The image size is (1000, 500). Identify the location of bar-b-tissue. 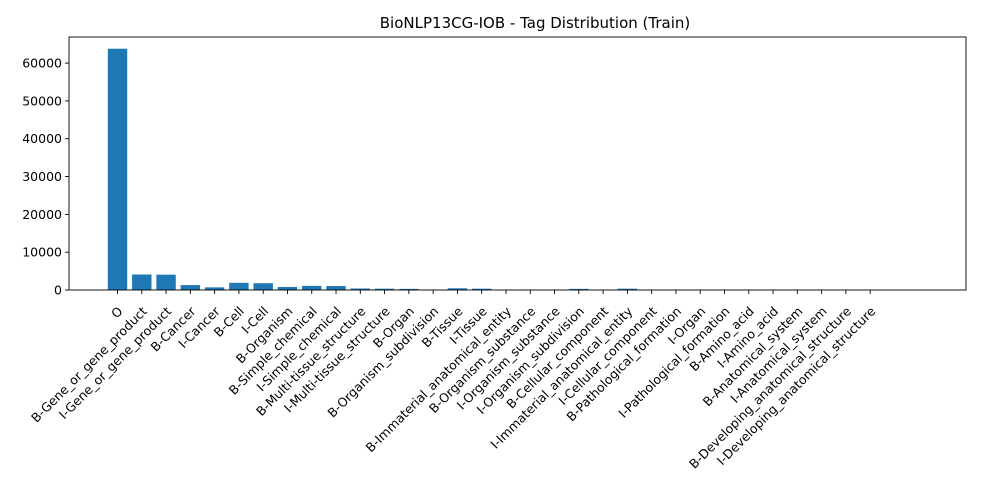
(457, 289).